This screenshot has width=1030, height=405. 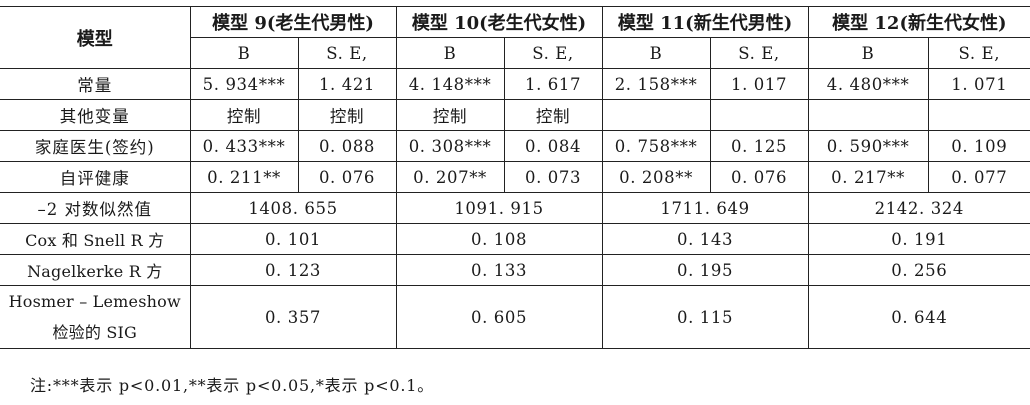 I want to click on table-footnote: 注:***表示 p<0.01,**表示 p<0.05,*表示 p<0.1。, so click(x=232, y=385).